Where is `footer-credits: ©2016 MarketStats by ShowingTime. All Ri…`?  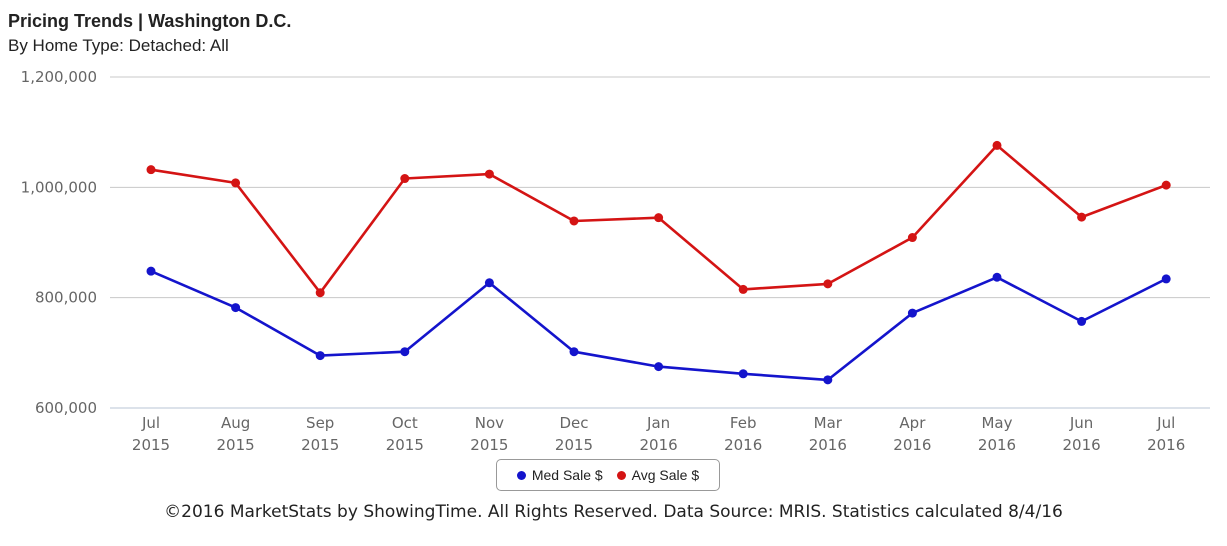 footer-credits: ©2016 MarketStats by ShowingTime. All Ri… is located at coordinates (613, 512).